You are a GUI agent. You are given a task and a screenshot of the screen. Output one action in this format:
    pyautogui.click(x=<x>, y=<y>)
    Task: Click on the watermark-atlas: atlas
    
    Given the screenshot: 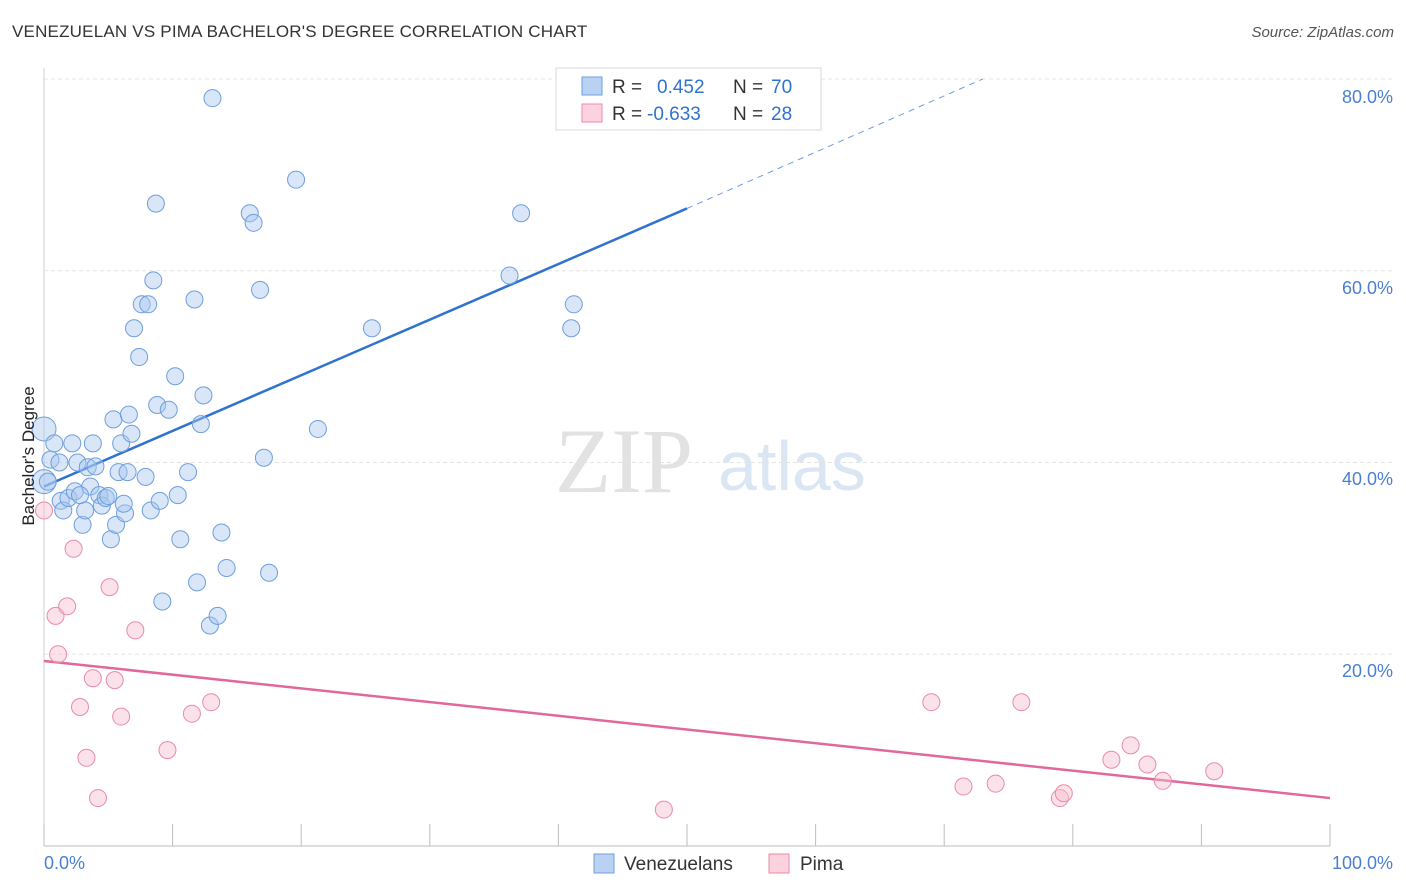 What is the action you would take?
    pyautogui.click(x=792, y=466)
    